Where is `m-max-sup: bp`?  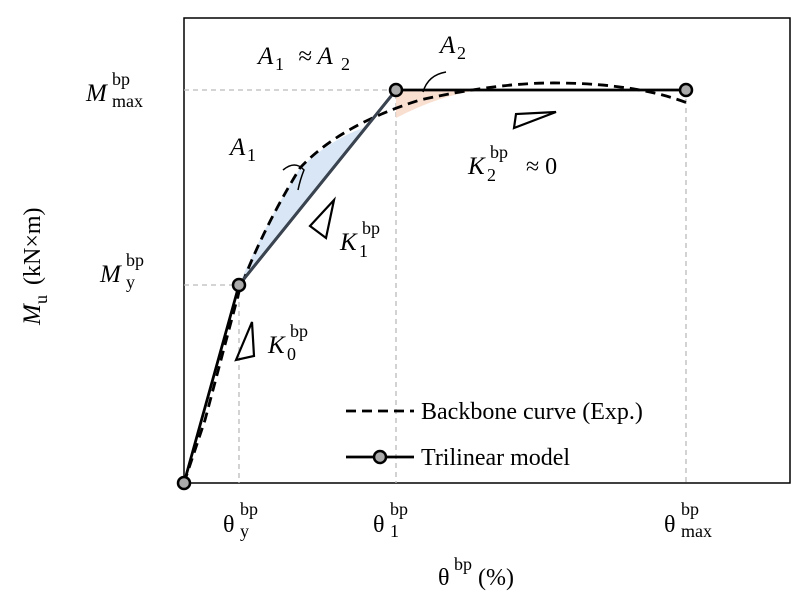 m-max-sup: bp is located at coordinates (121, 79).